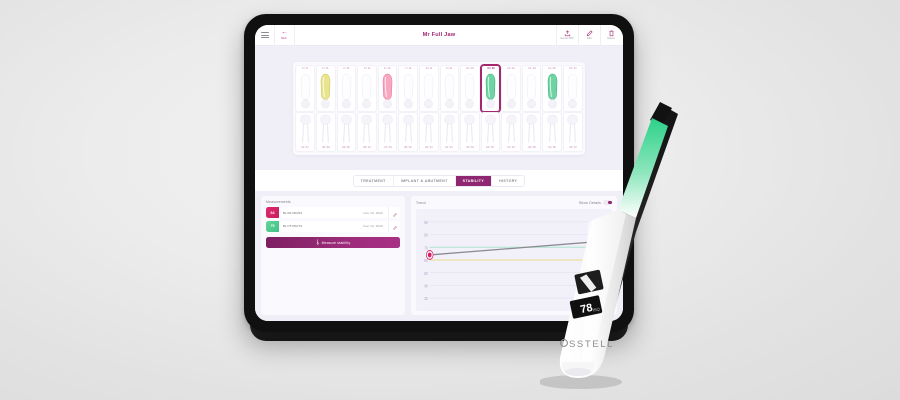  What do you see at coordinates (490, 131) in the screenshot?
I see `tooth-22---33: 22 / 33` at bounding box center [490, 131].